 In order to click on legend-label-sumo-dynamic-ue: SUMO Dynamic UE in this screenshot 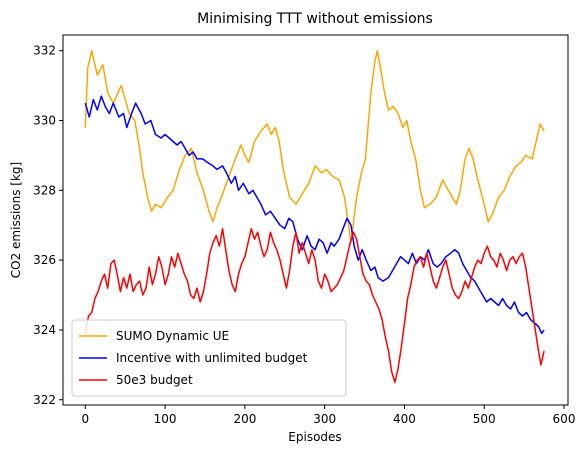, I will do `click(172, 336)`.